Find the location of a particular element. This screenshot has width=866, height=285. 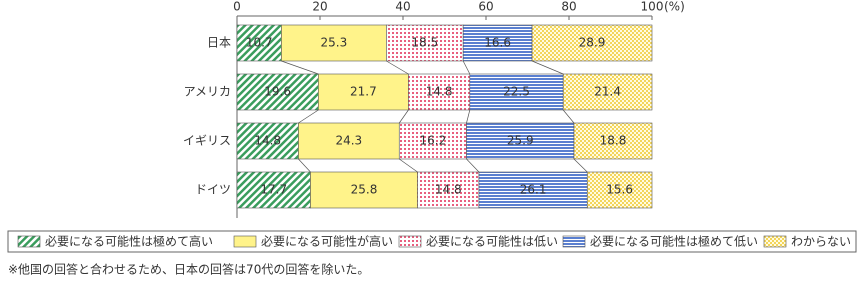

data-label: 18.8 is located at coordinates (613, 141).